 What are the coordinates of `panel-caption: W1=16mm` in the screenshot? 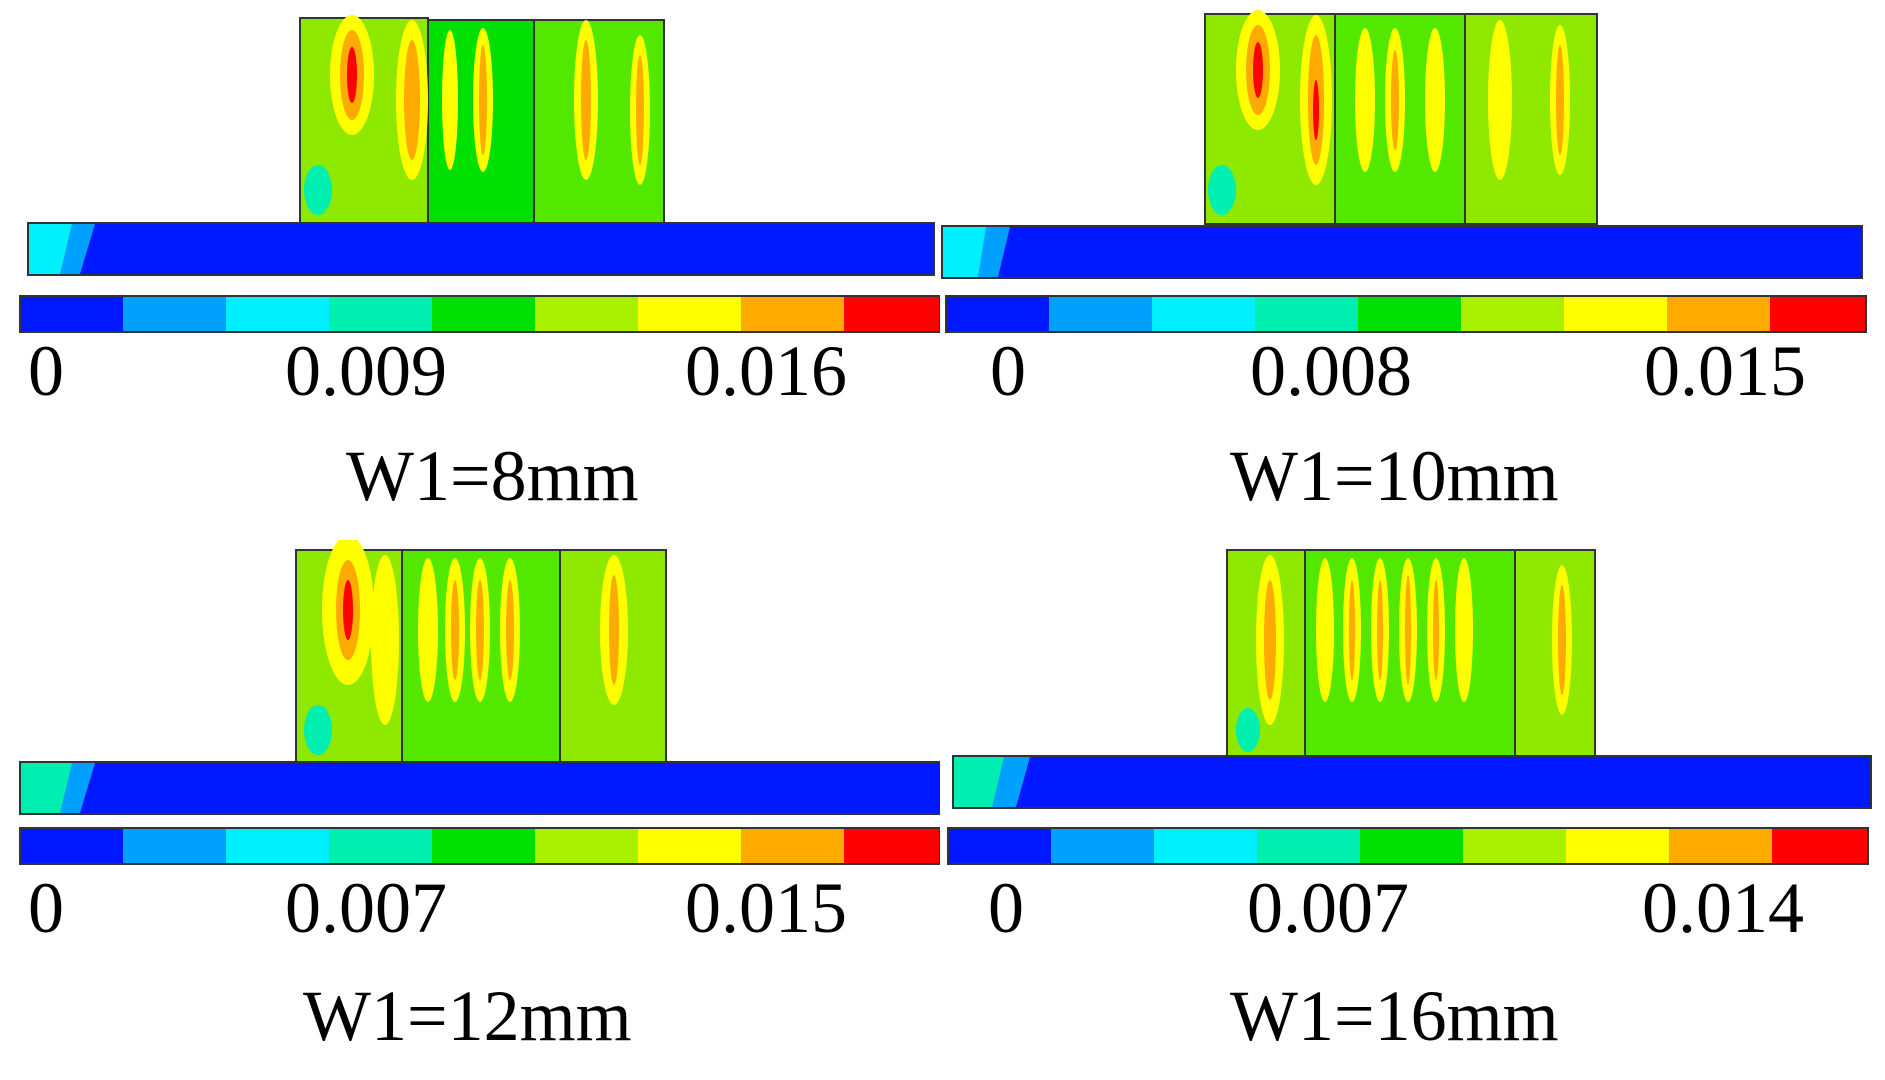 It's located at (1394, 1016).